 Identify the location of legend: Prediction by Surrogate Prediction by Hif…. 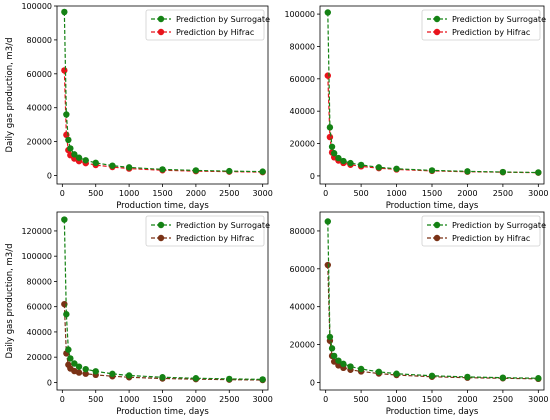
(483, 231).